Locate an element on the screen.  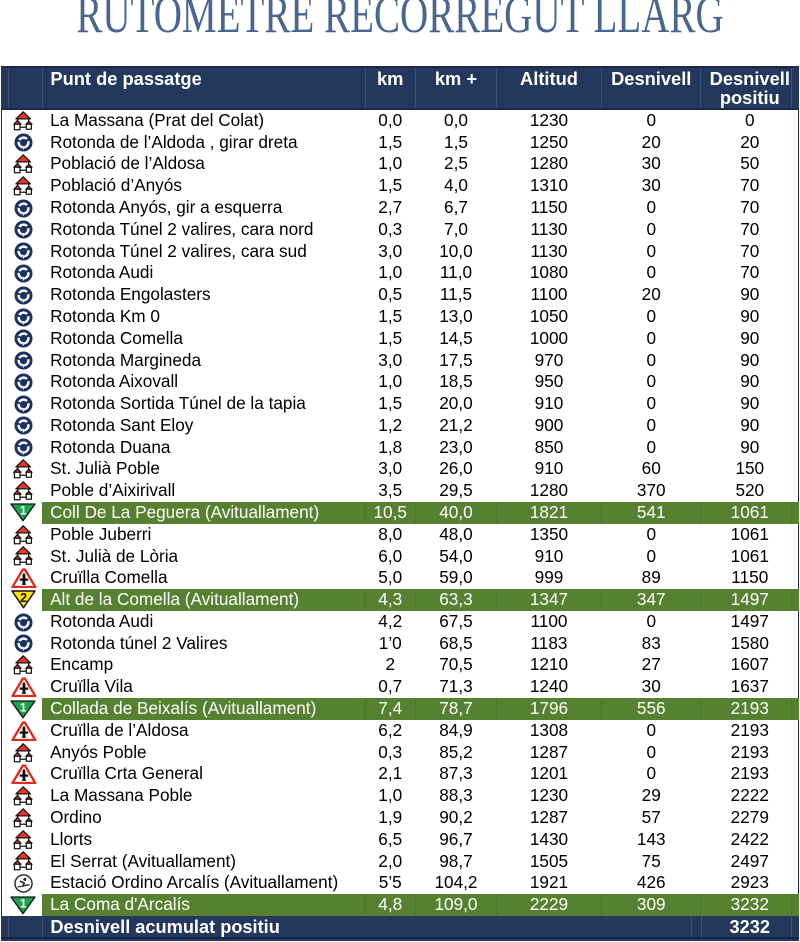
svg-text: 2 is located at coordinates (23, 598).